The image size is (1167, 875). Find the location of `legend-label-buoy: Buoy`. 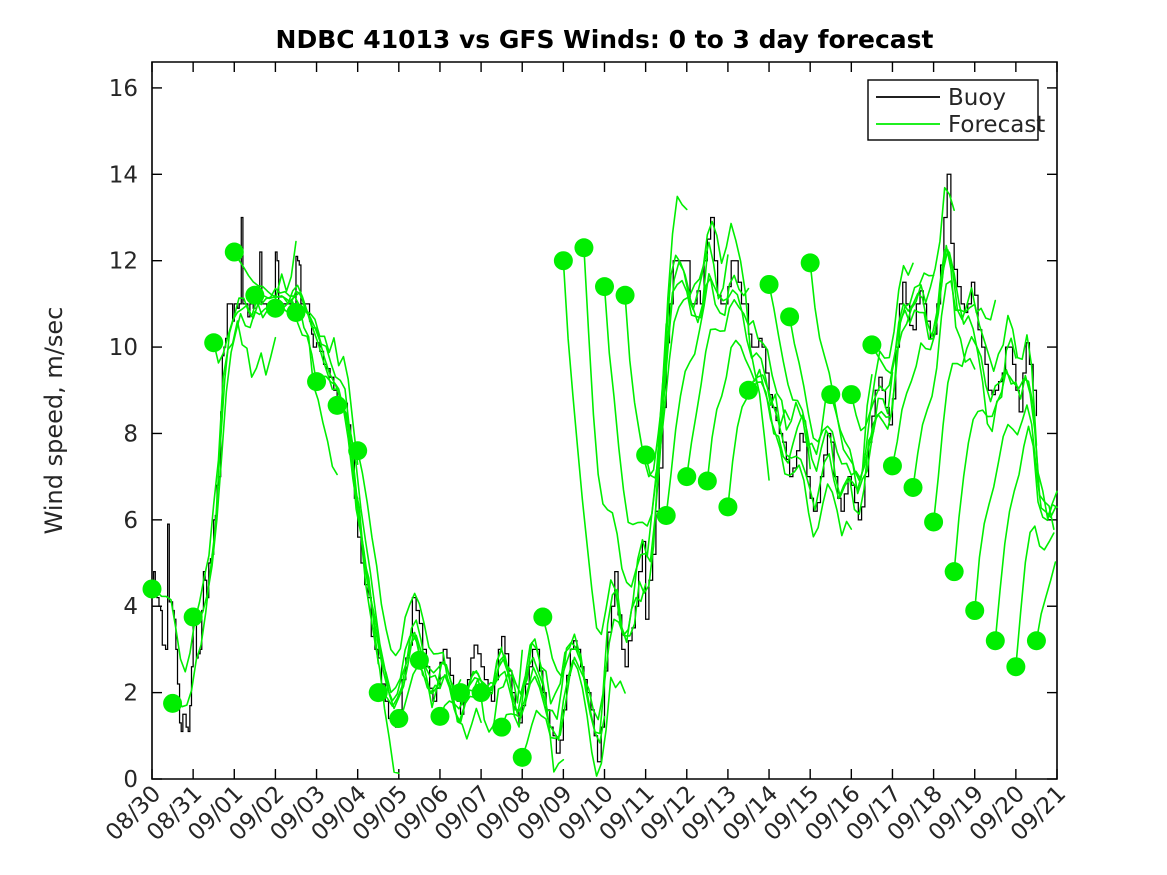

legend-label-buoy: Buoy is located at coordinates (977, 98).